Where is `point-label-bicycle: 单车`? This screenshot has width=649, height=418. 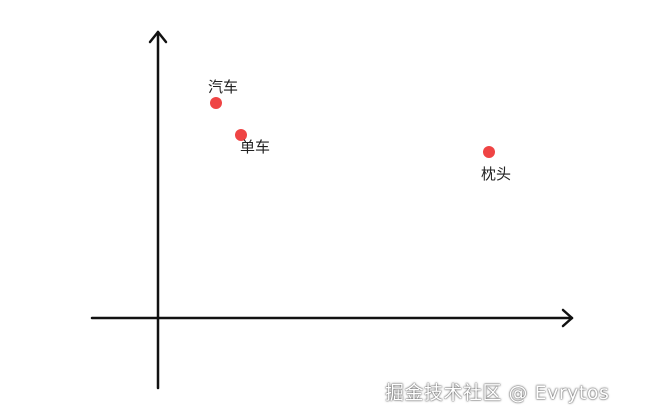 point-label-bicycle: 单车 is located at coordinates (255, 147).